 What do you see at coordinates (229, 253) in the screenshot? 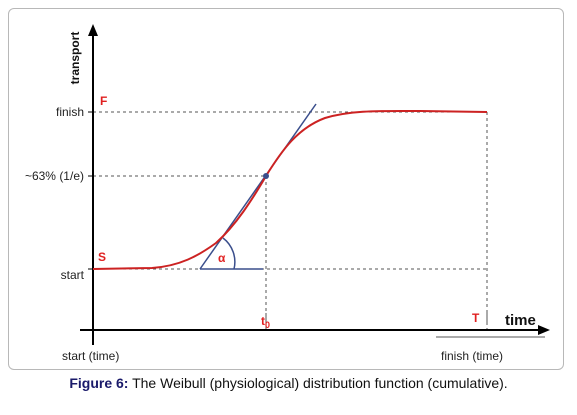
I see `angle-arc` at bounding box center [229, 253].